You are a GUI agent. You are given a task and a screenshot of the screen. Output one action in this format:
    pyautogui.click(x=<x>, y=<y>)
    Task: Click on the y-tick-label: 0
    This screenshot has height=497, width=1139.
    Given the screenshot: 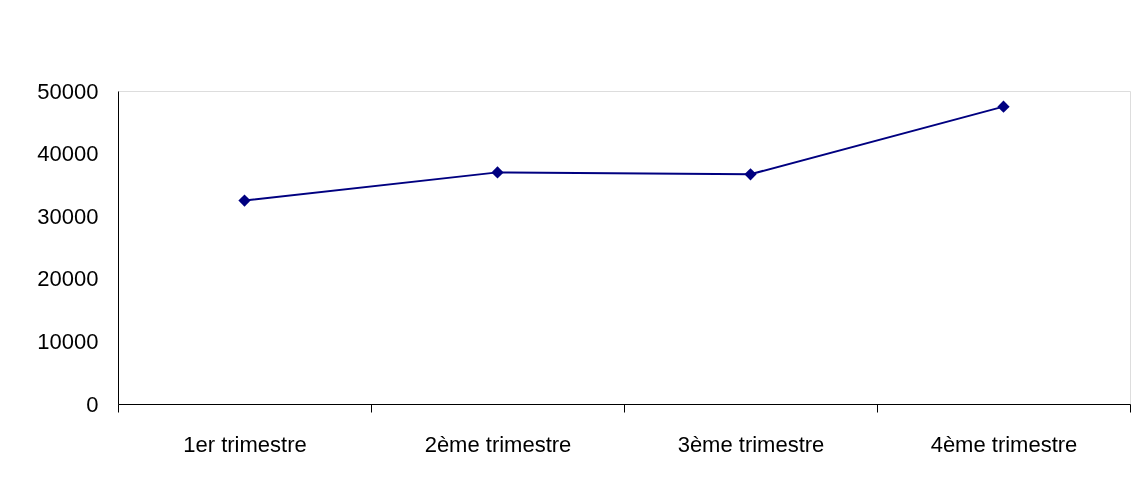 What is the action you would take?
    pyautogui.click(x=92, y=404)
    